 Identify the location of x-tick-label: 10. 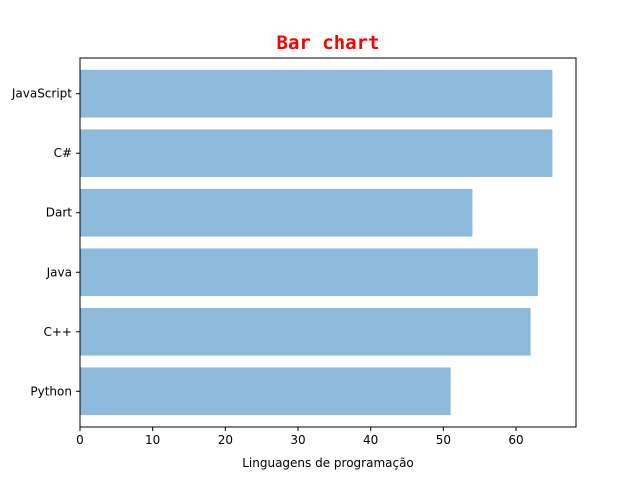
(152, 440).